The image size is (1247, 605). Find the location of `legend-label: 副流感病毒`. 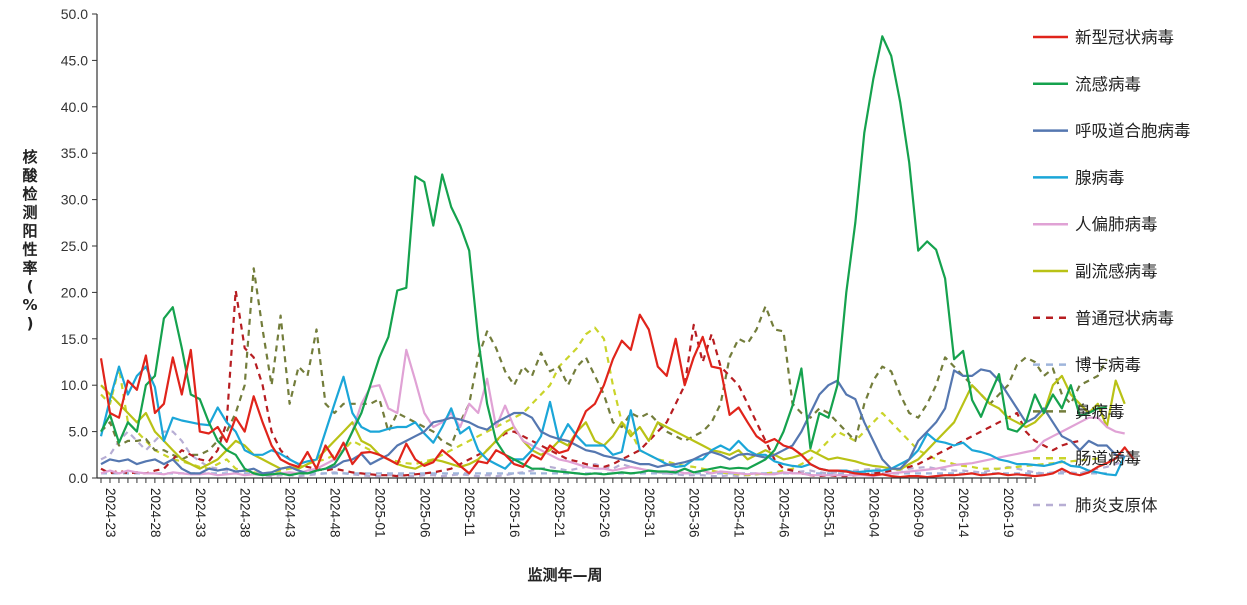

legend-label: 副流感病毒 is located at coordinates (1116, 271).